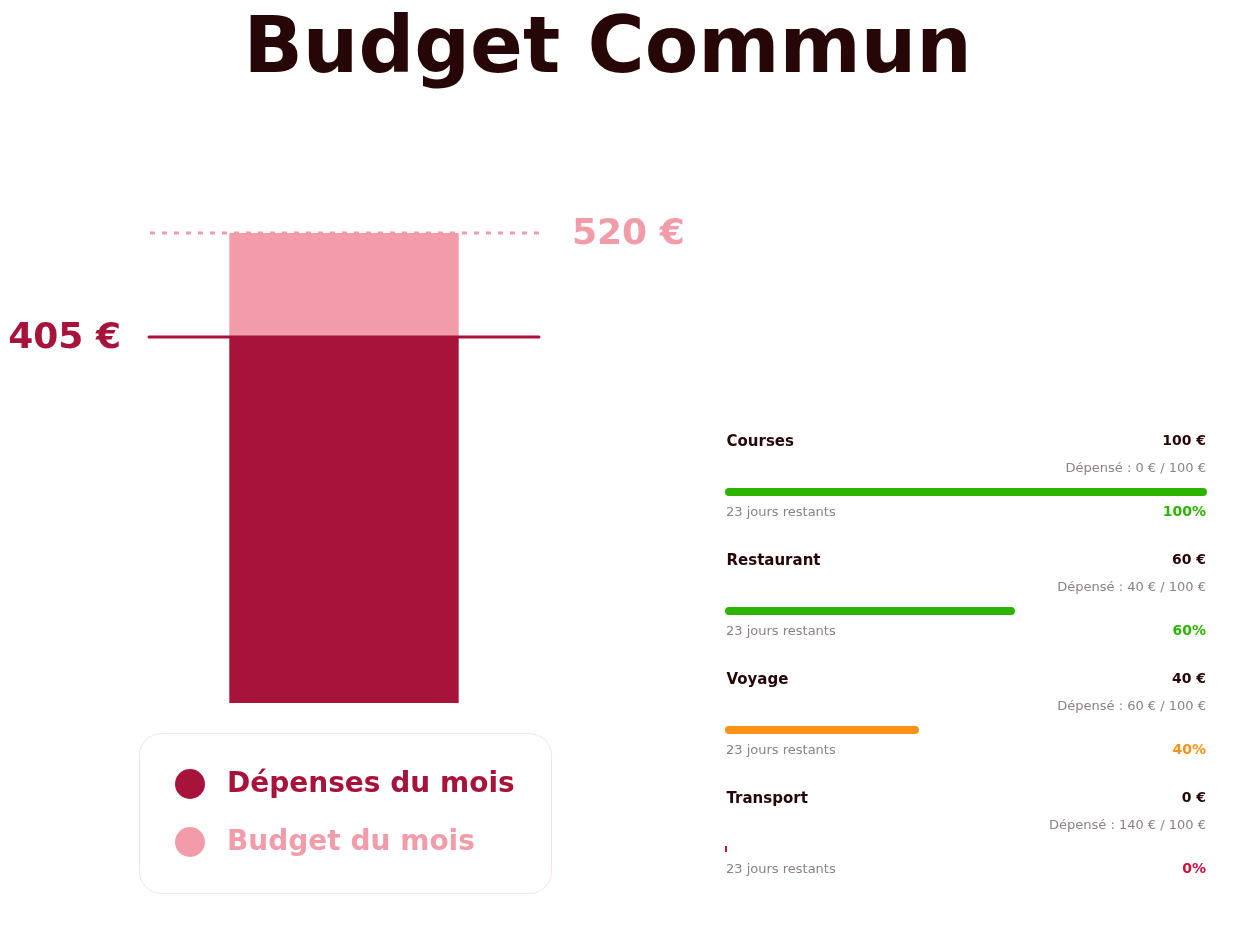 This screenshot has width=1236, height=952. What do you see at coordinates (1135, 467) in the screenshot?
I see `annotation: Dépensé : 0 € / 100 €` at bounding box center [1135, 467].